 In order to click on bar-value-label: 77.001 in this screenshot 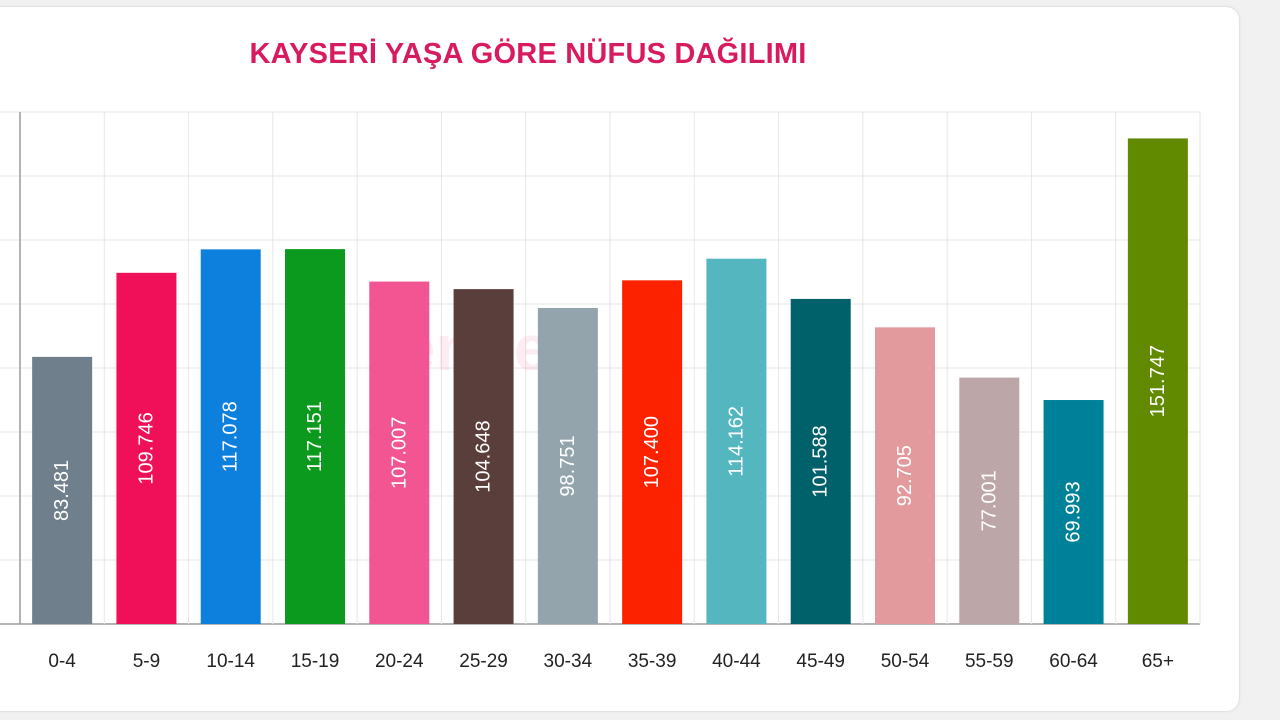, I will do `click(989, 500)`.